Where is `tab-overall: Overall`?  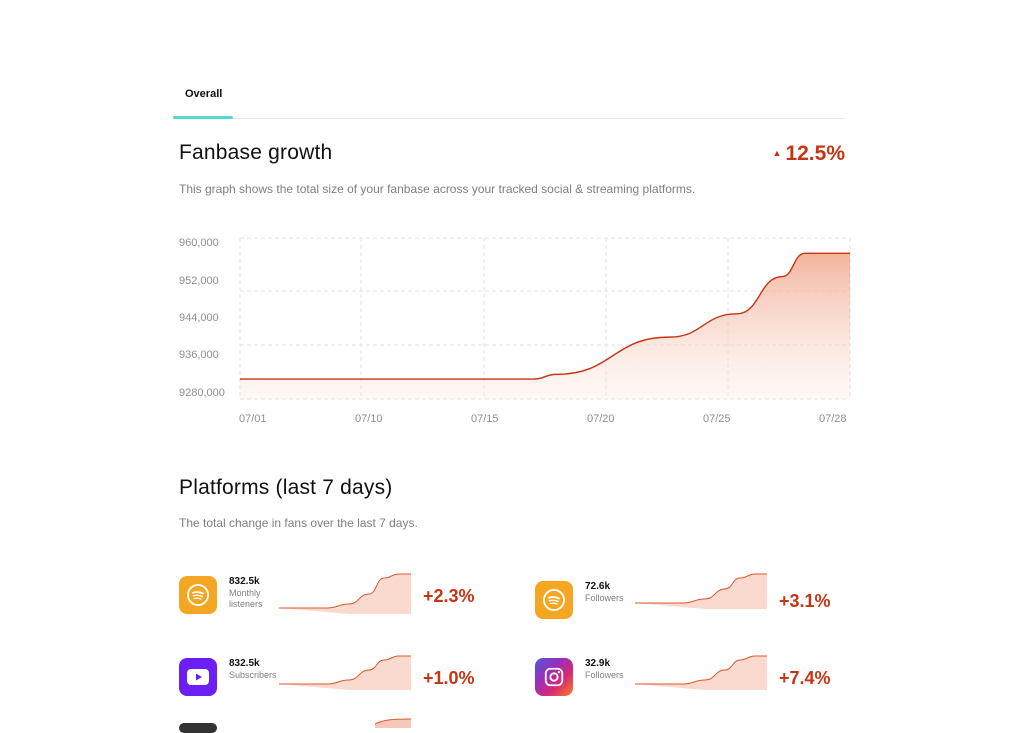 tab-overall: Overall is located at coordinates (203, 98).